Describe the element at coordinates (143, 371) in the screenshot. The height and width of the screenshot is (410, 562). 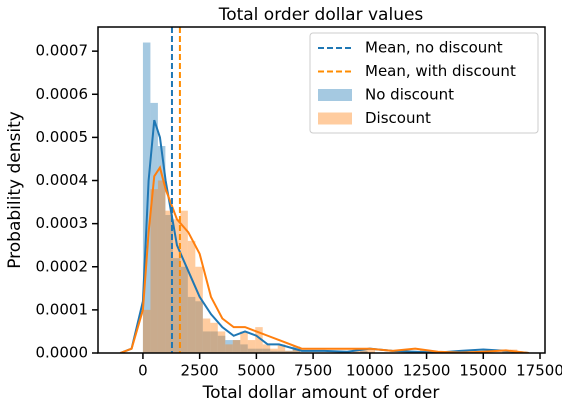
I see `x-tick-label: 0` at that location.